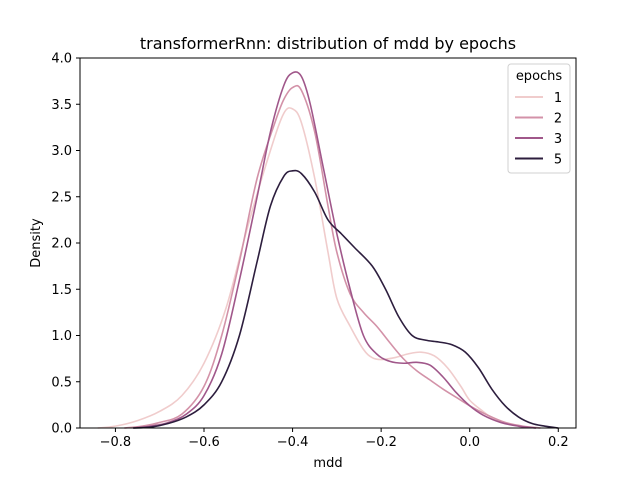 Image resolution: width=640 pixels, height=480 pixels. What do you see at coordinates (558, 160) in the screenshot?
I see `legend-label-5: 5` at bounding box center [558, 160].